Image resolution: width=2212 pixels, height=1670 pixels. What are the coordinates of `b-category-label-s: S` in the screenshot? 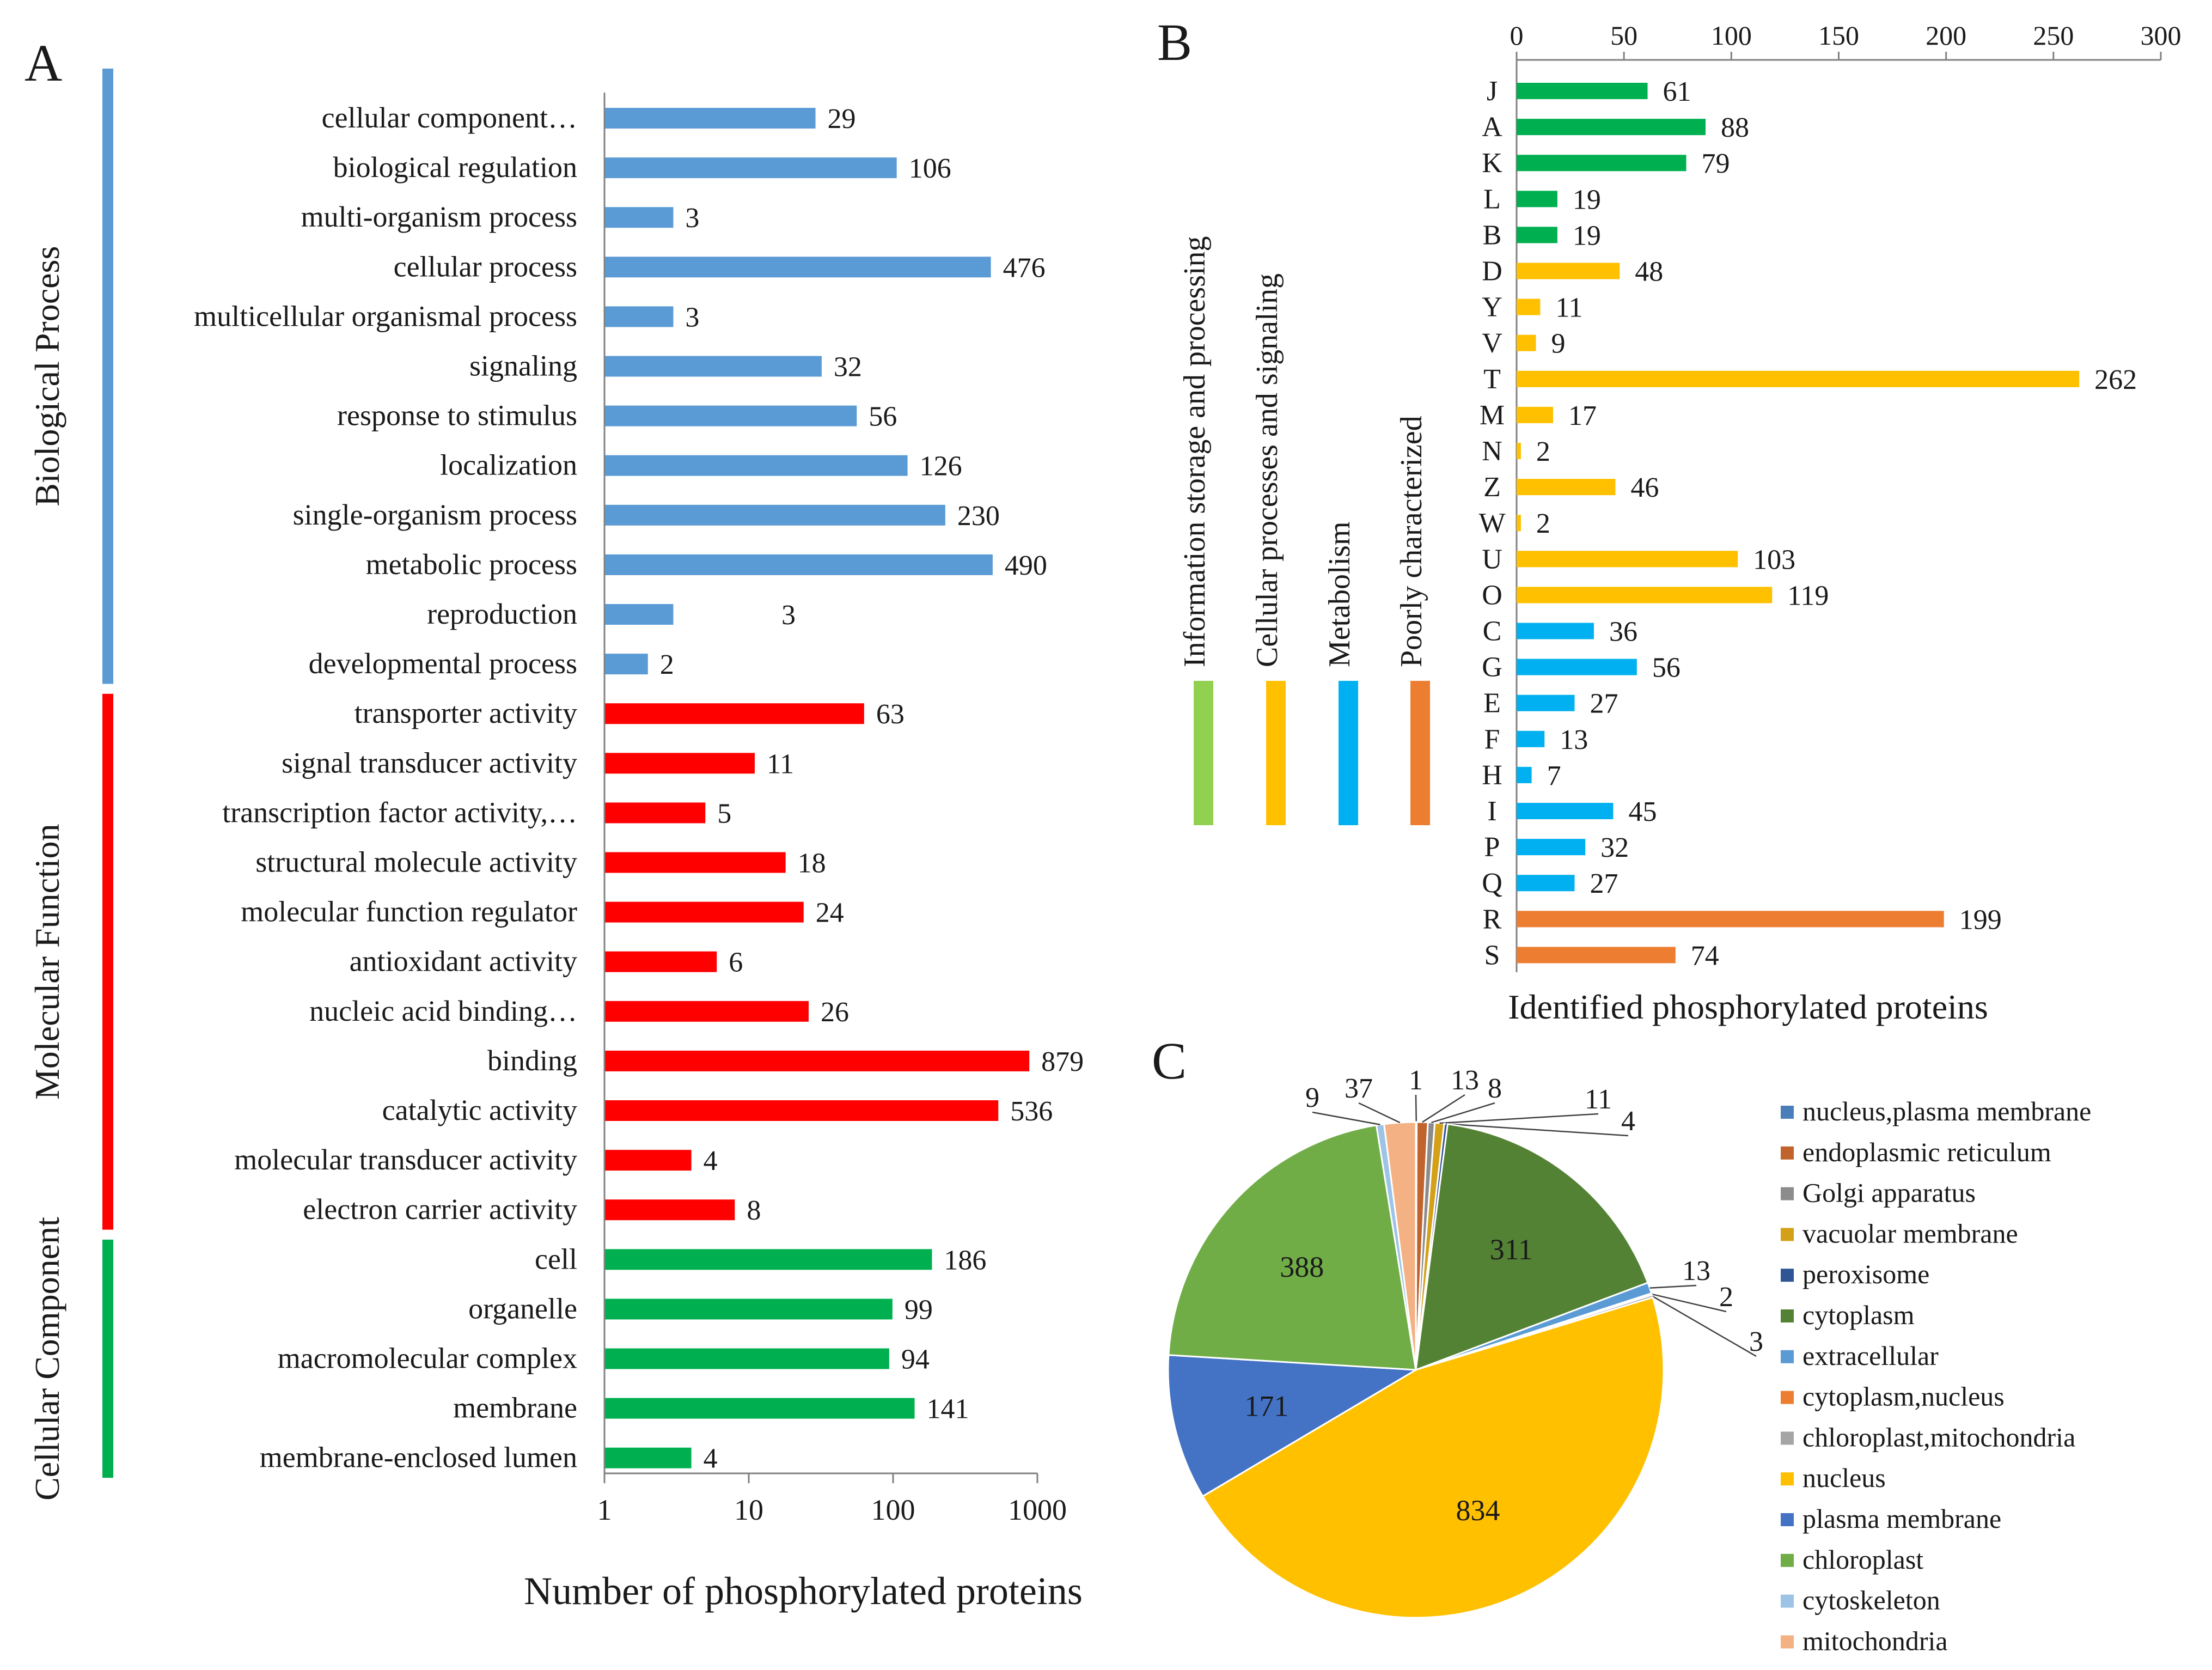 It's located at (1492, 956).